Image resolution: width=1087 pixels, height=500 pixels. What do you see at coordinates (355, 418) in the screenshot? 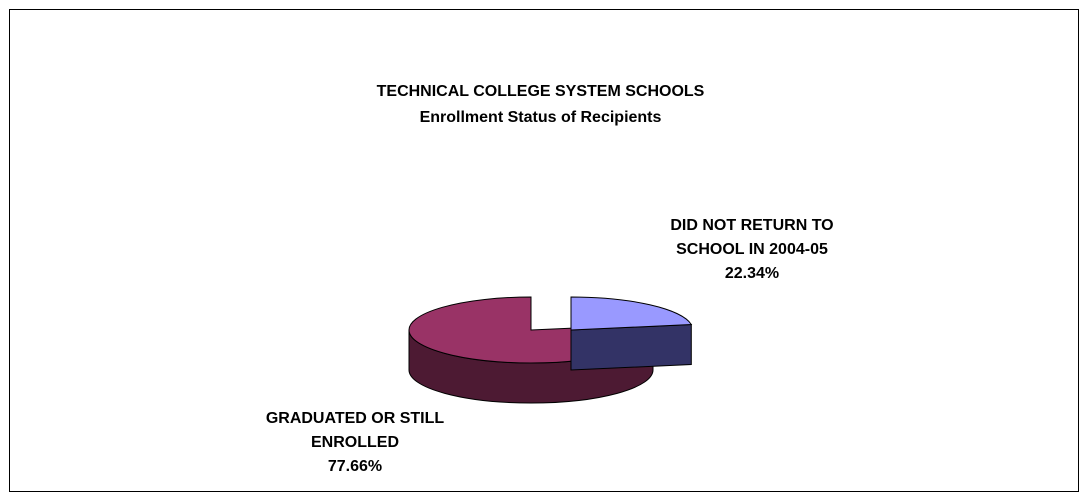
I see `slice-label-line: GRADUATED OR STILL` at bounding box center [355, 418].